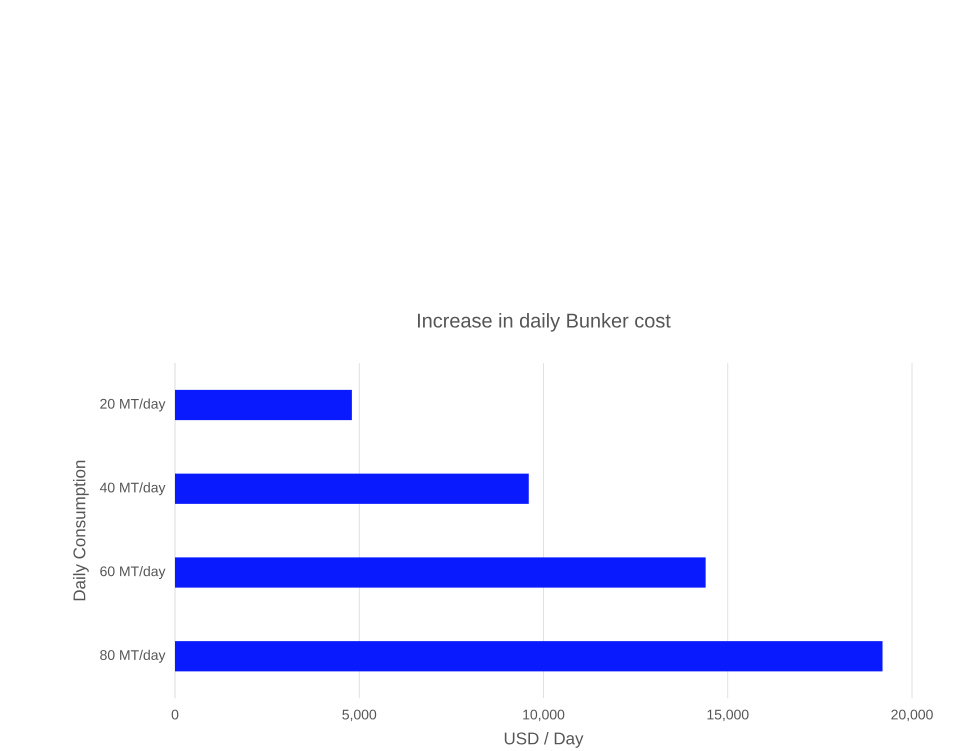 The image size is (972, 751). I want to click on x-tick-label: 20,000, so click(912, 716).